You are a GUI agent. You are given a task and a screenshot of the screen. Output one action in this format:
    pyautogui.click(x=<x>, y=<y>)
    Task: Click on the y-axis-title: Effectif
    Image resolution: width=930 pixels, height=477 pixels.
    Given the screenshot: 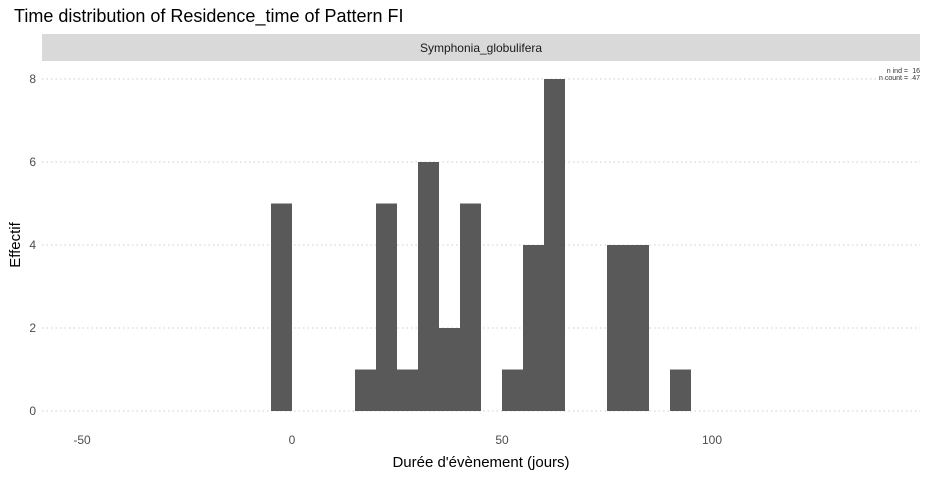 What is the action you would take?
    pyautogui.click(x=15, y=244)
    